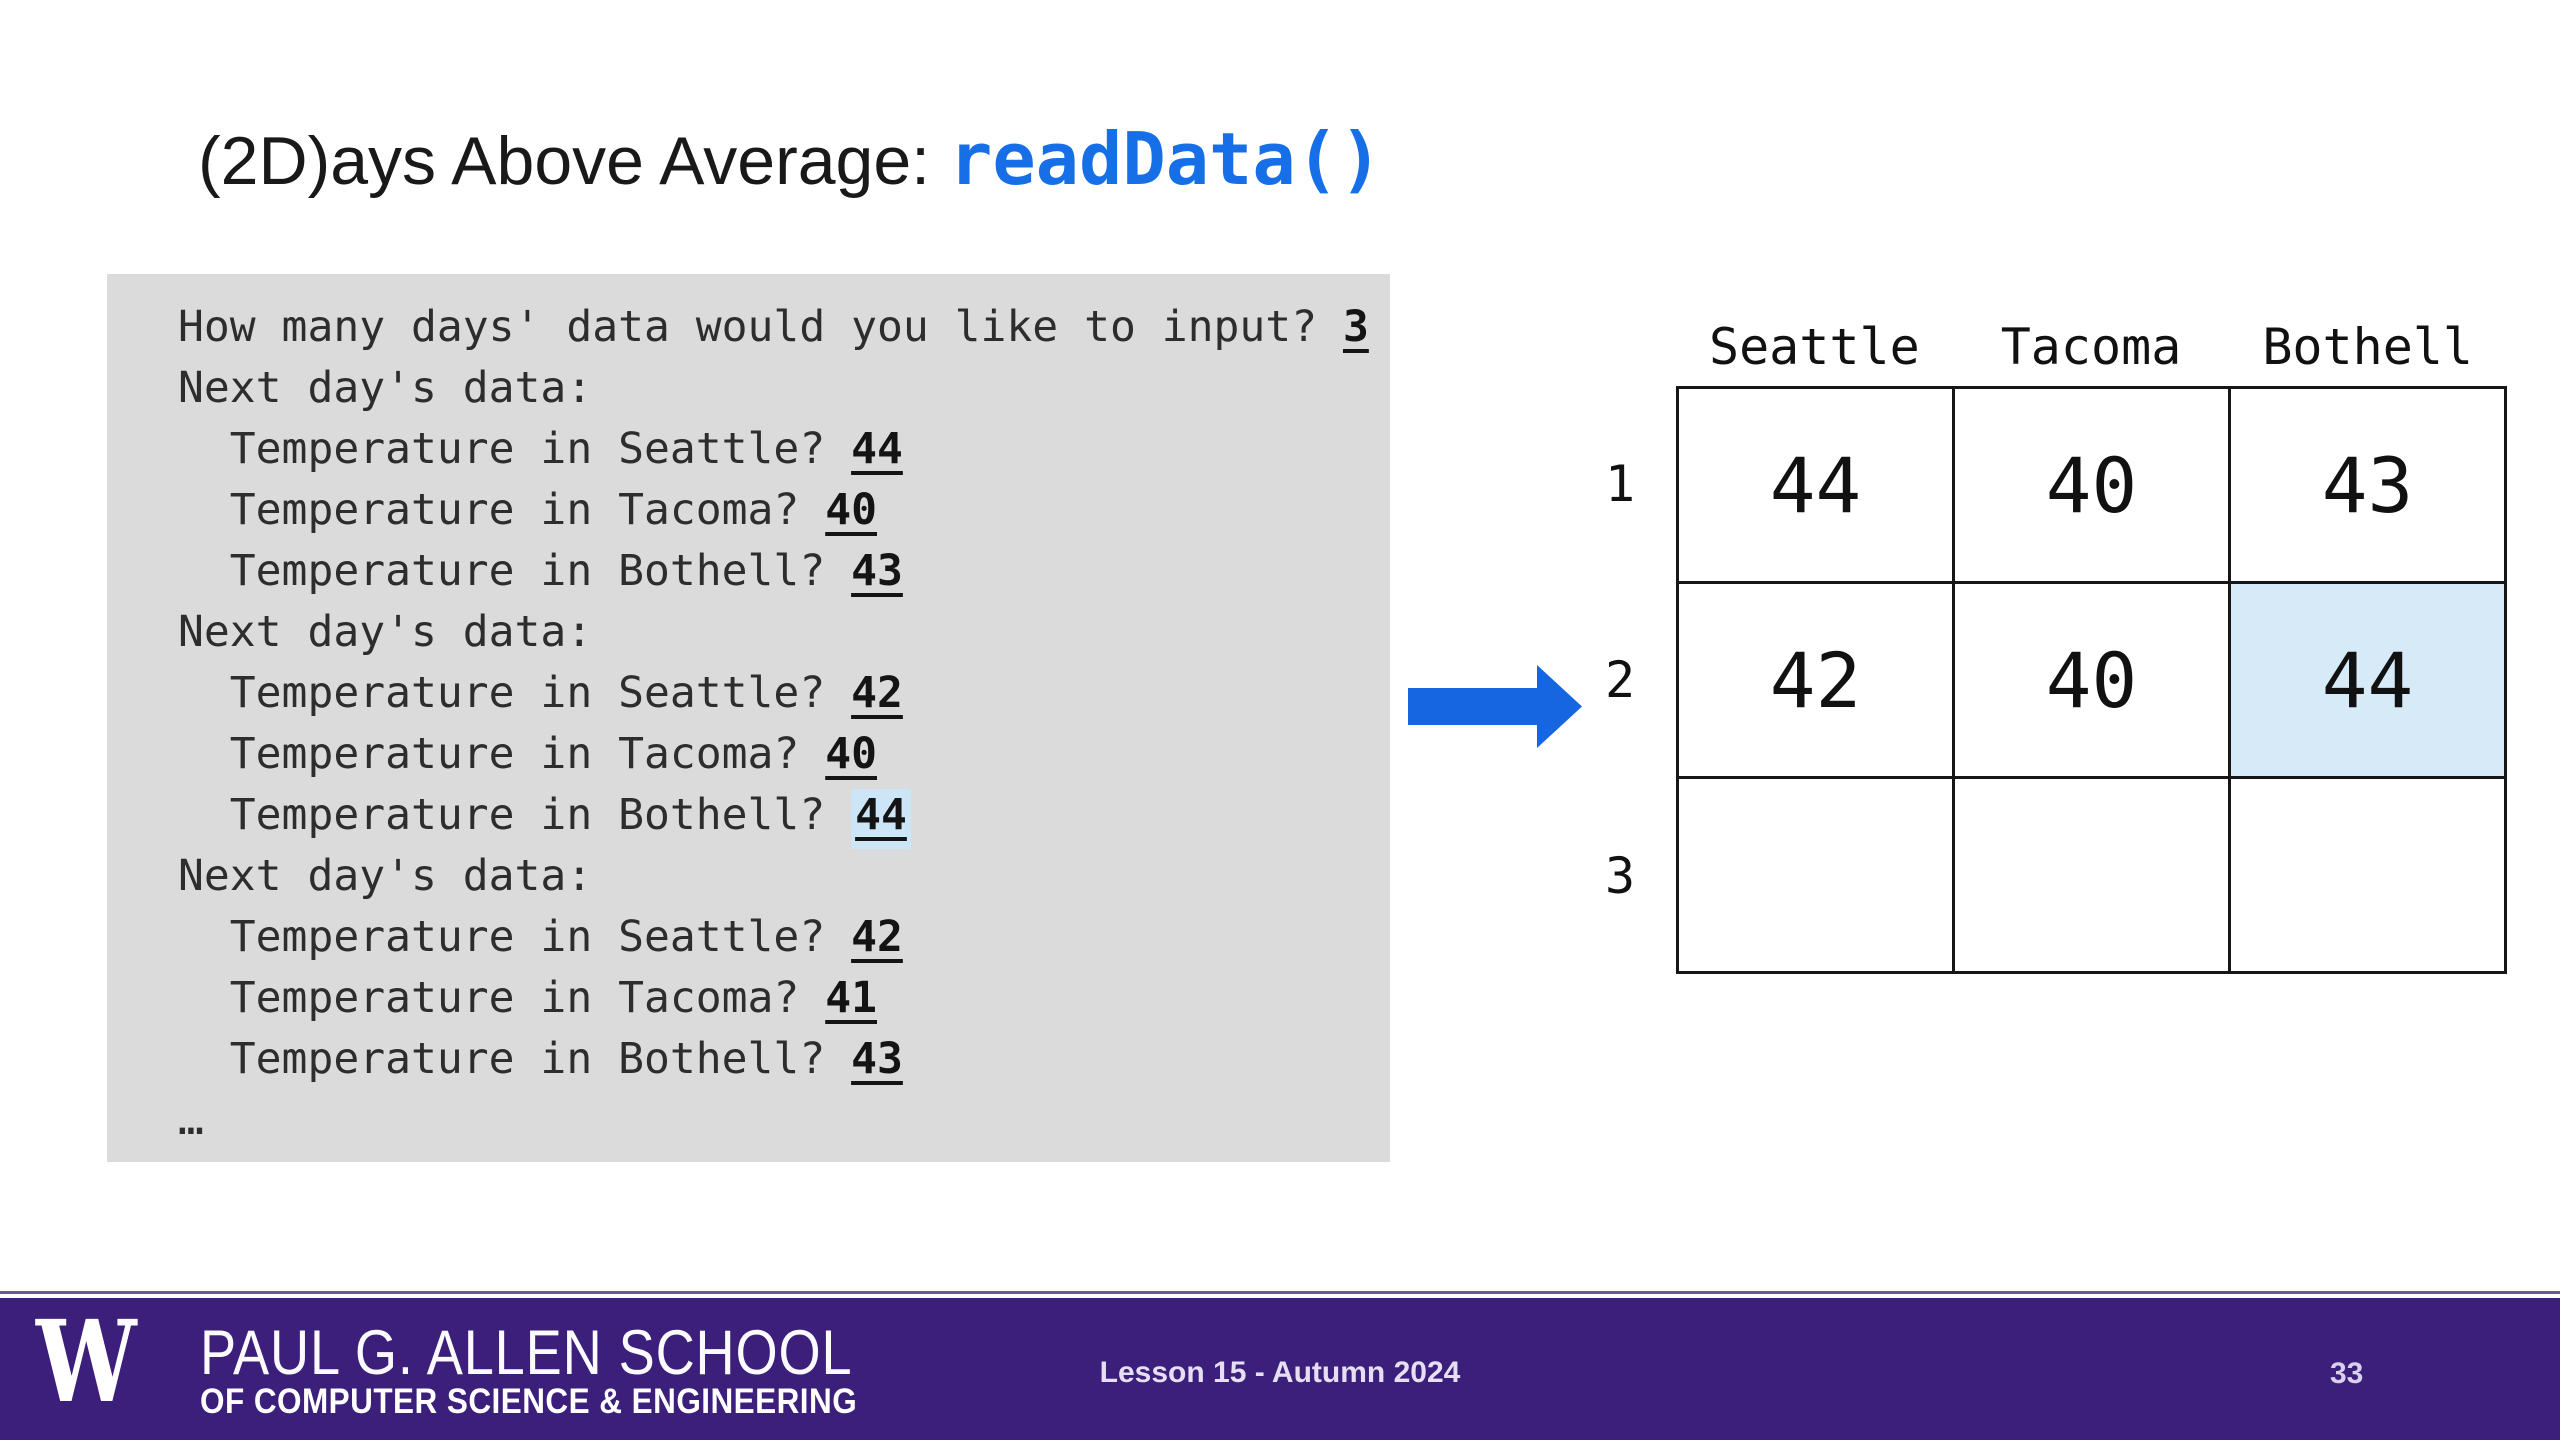  I want to click on table-column-headers: Seattle Tacoma Bothell, so click(2091, 347).